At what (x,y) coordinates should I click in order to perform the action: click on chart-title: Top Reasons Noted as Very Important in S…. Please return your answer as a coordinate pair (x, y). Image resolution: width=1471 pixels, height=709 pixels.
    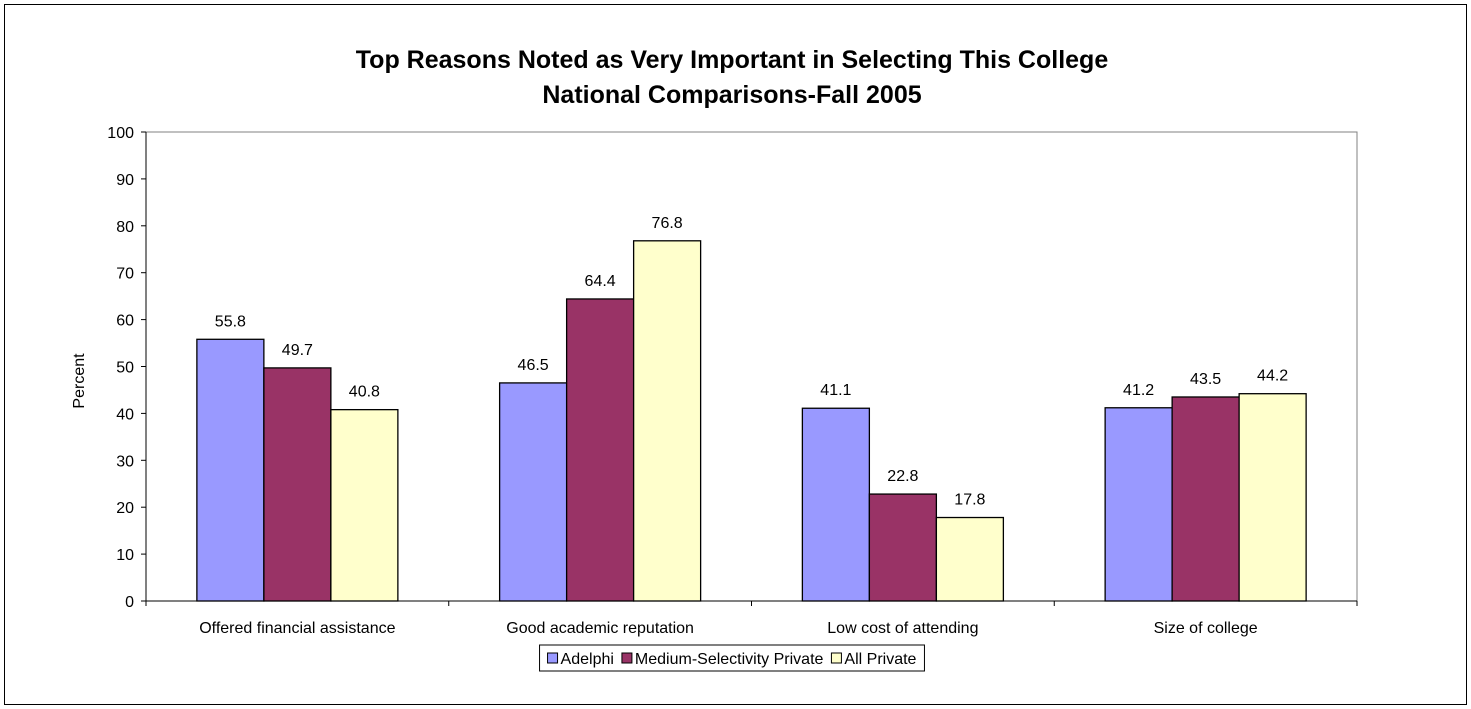
    Looking at the image, I should click on (732, 60).